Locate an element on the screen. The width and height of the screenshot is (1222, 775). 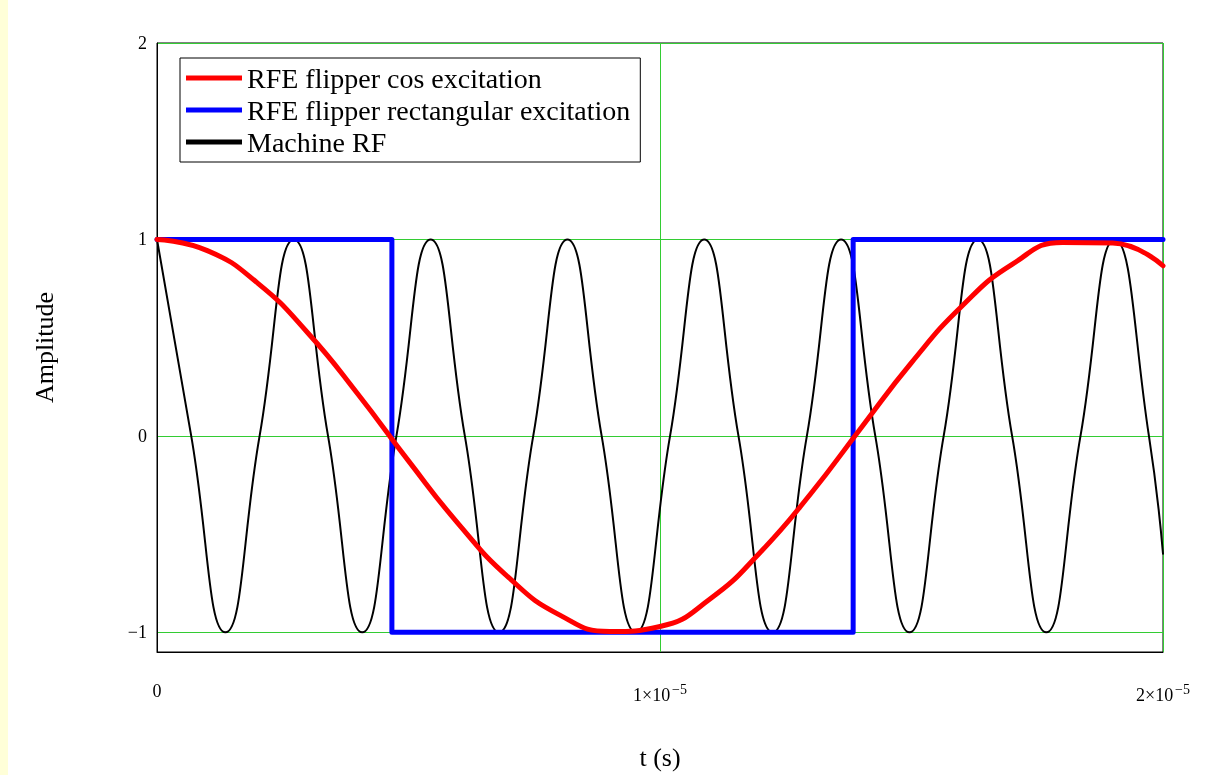
x-tick-label: 0 is located at coordinates (157, 691).